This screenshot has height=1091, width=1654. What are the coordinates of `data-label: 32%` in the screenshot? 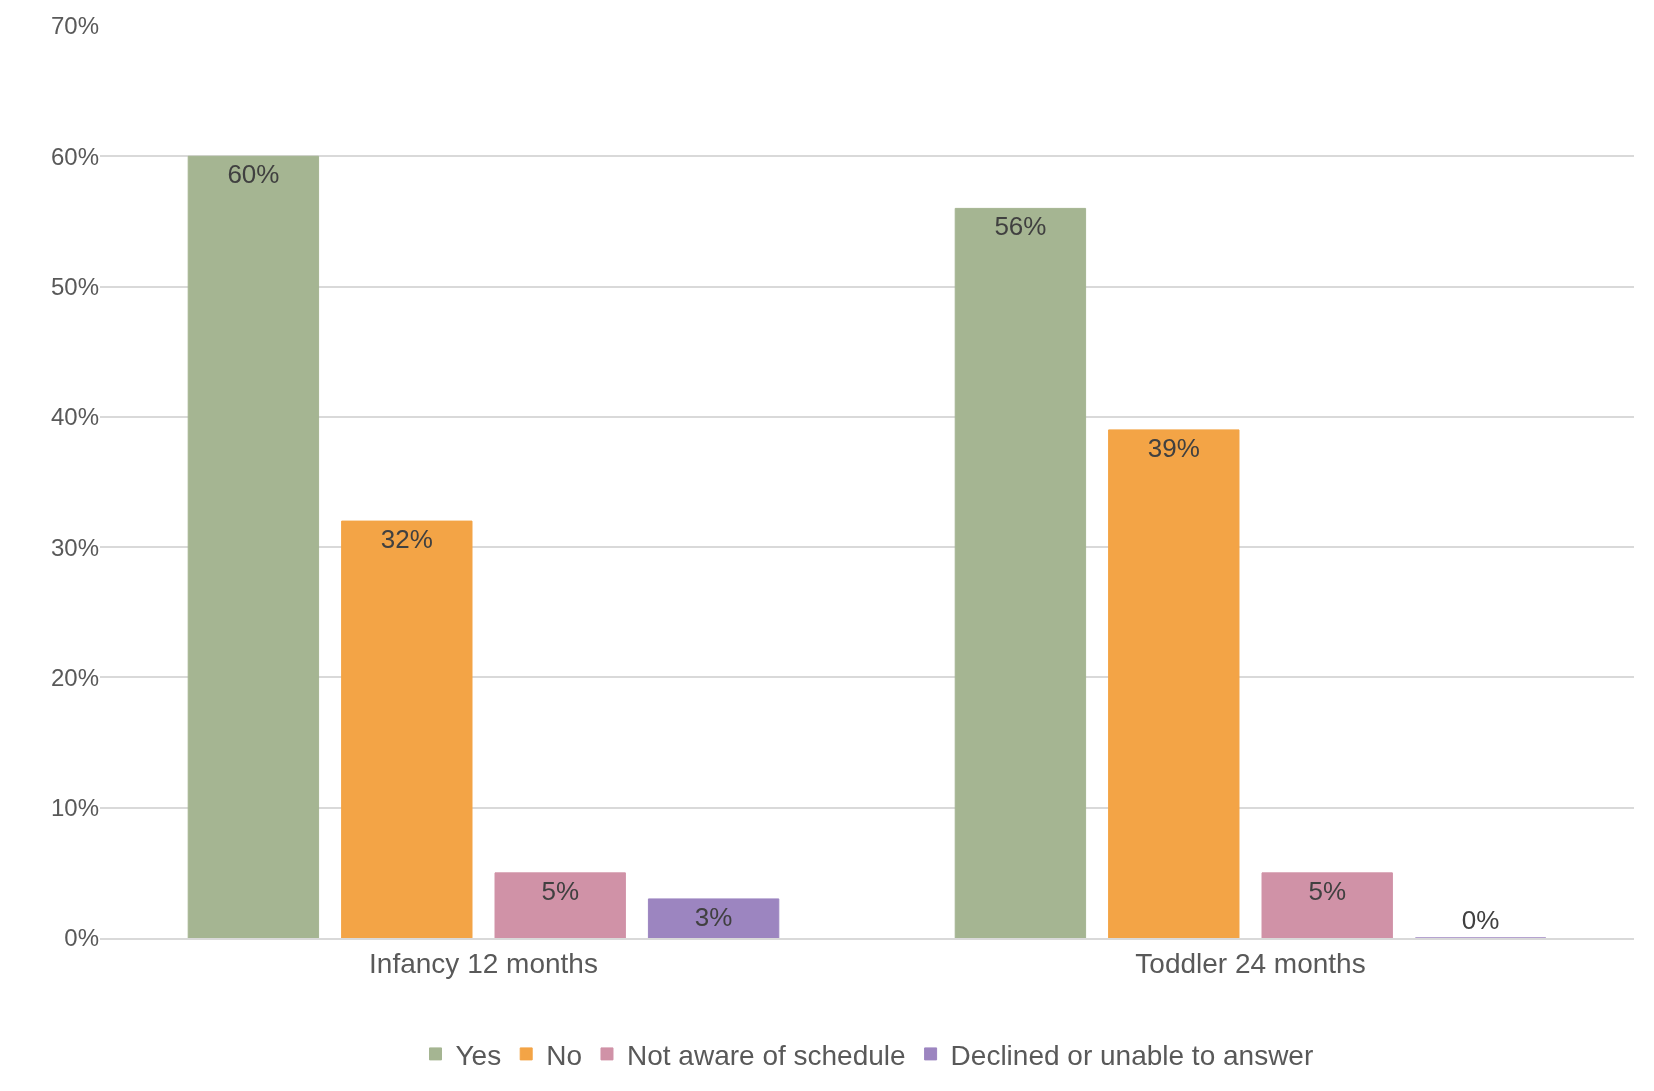 It's located at (406, 539).